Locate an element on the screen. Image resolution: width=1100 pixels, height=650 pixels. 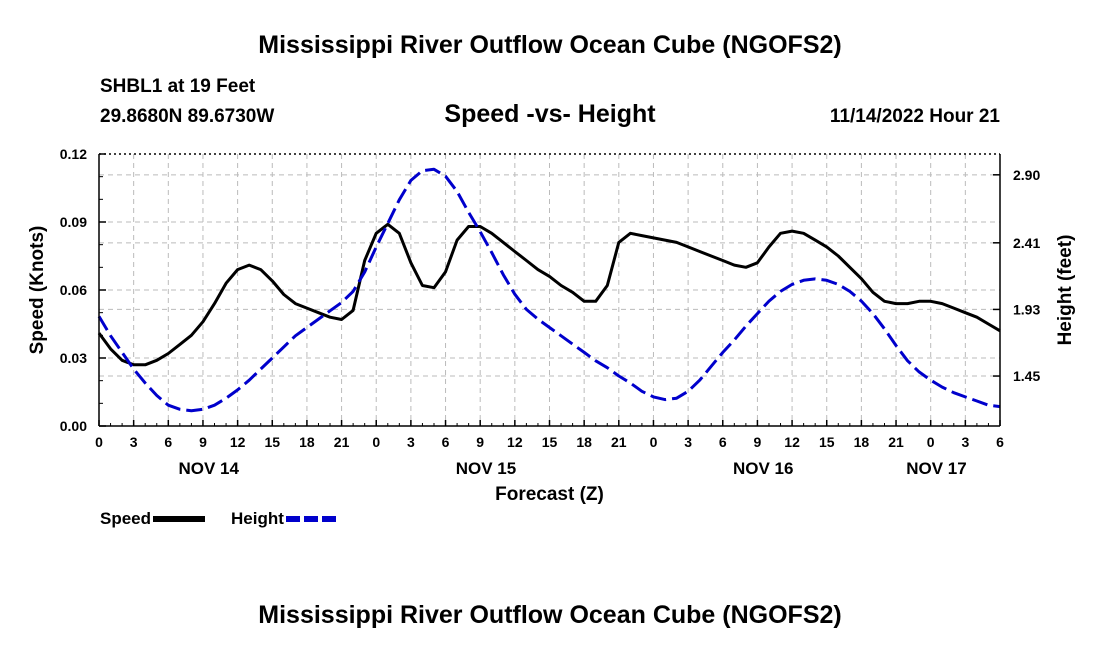
day-label: NOV 16 is located at coordinates (763, 468).